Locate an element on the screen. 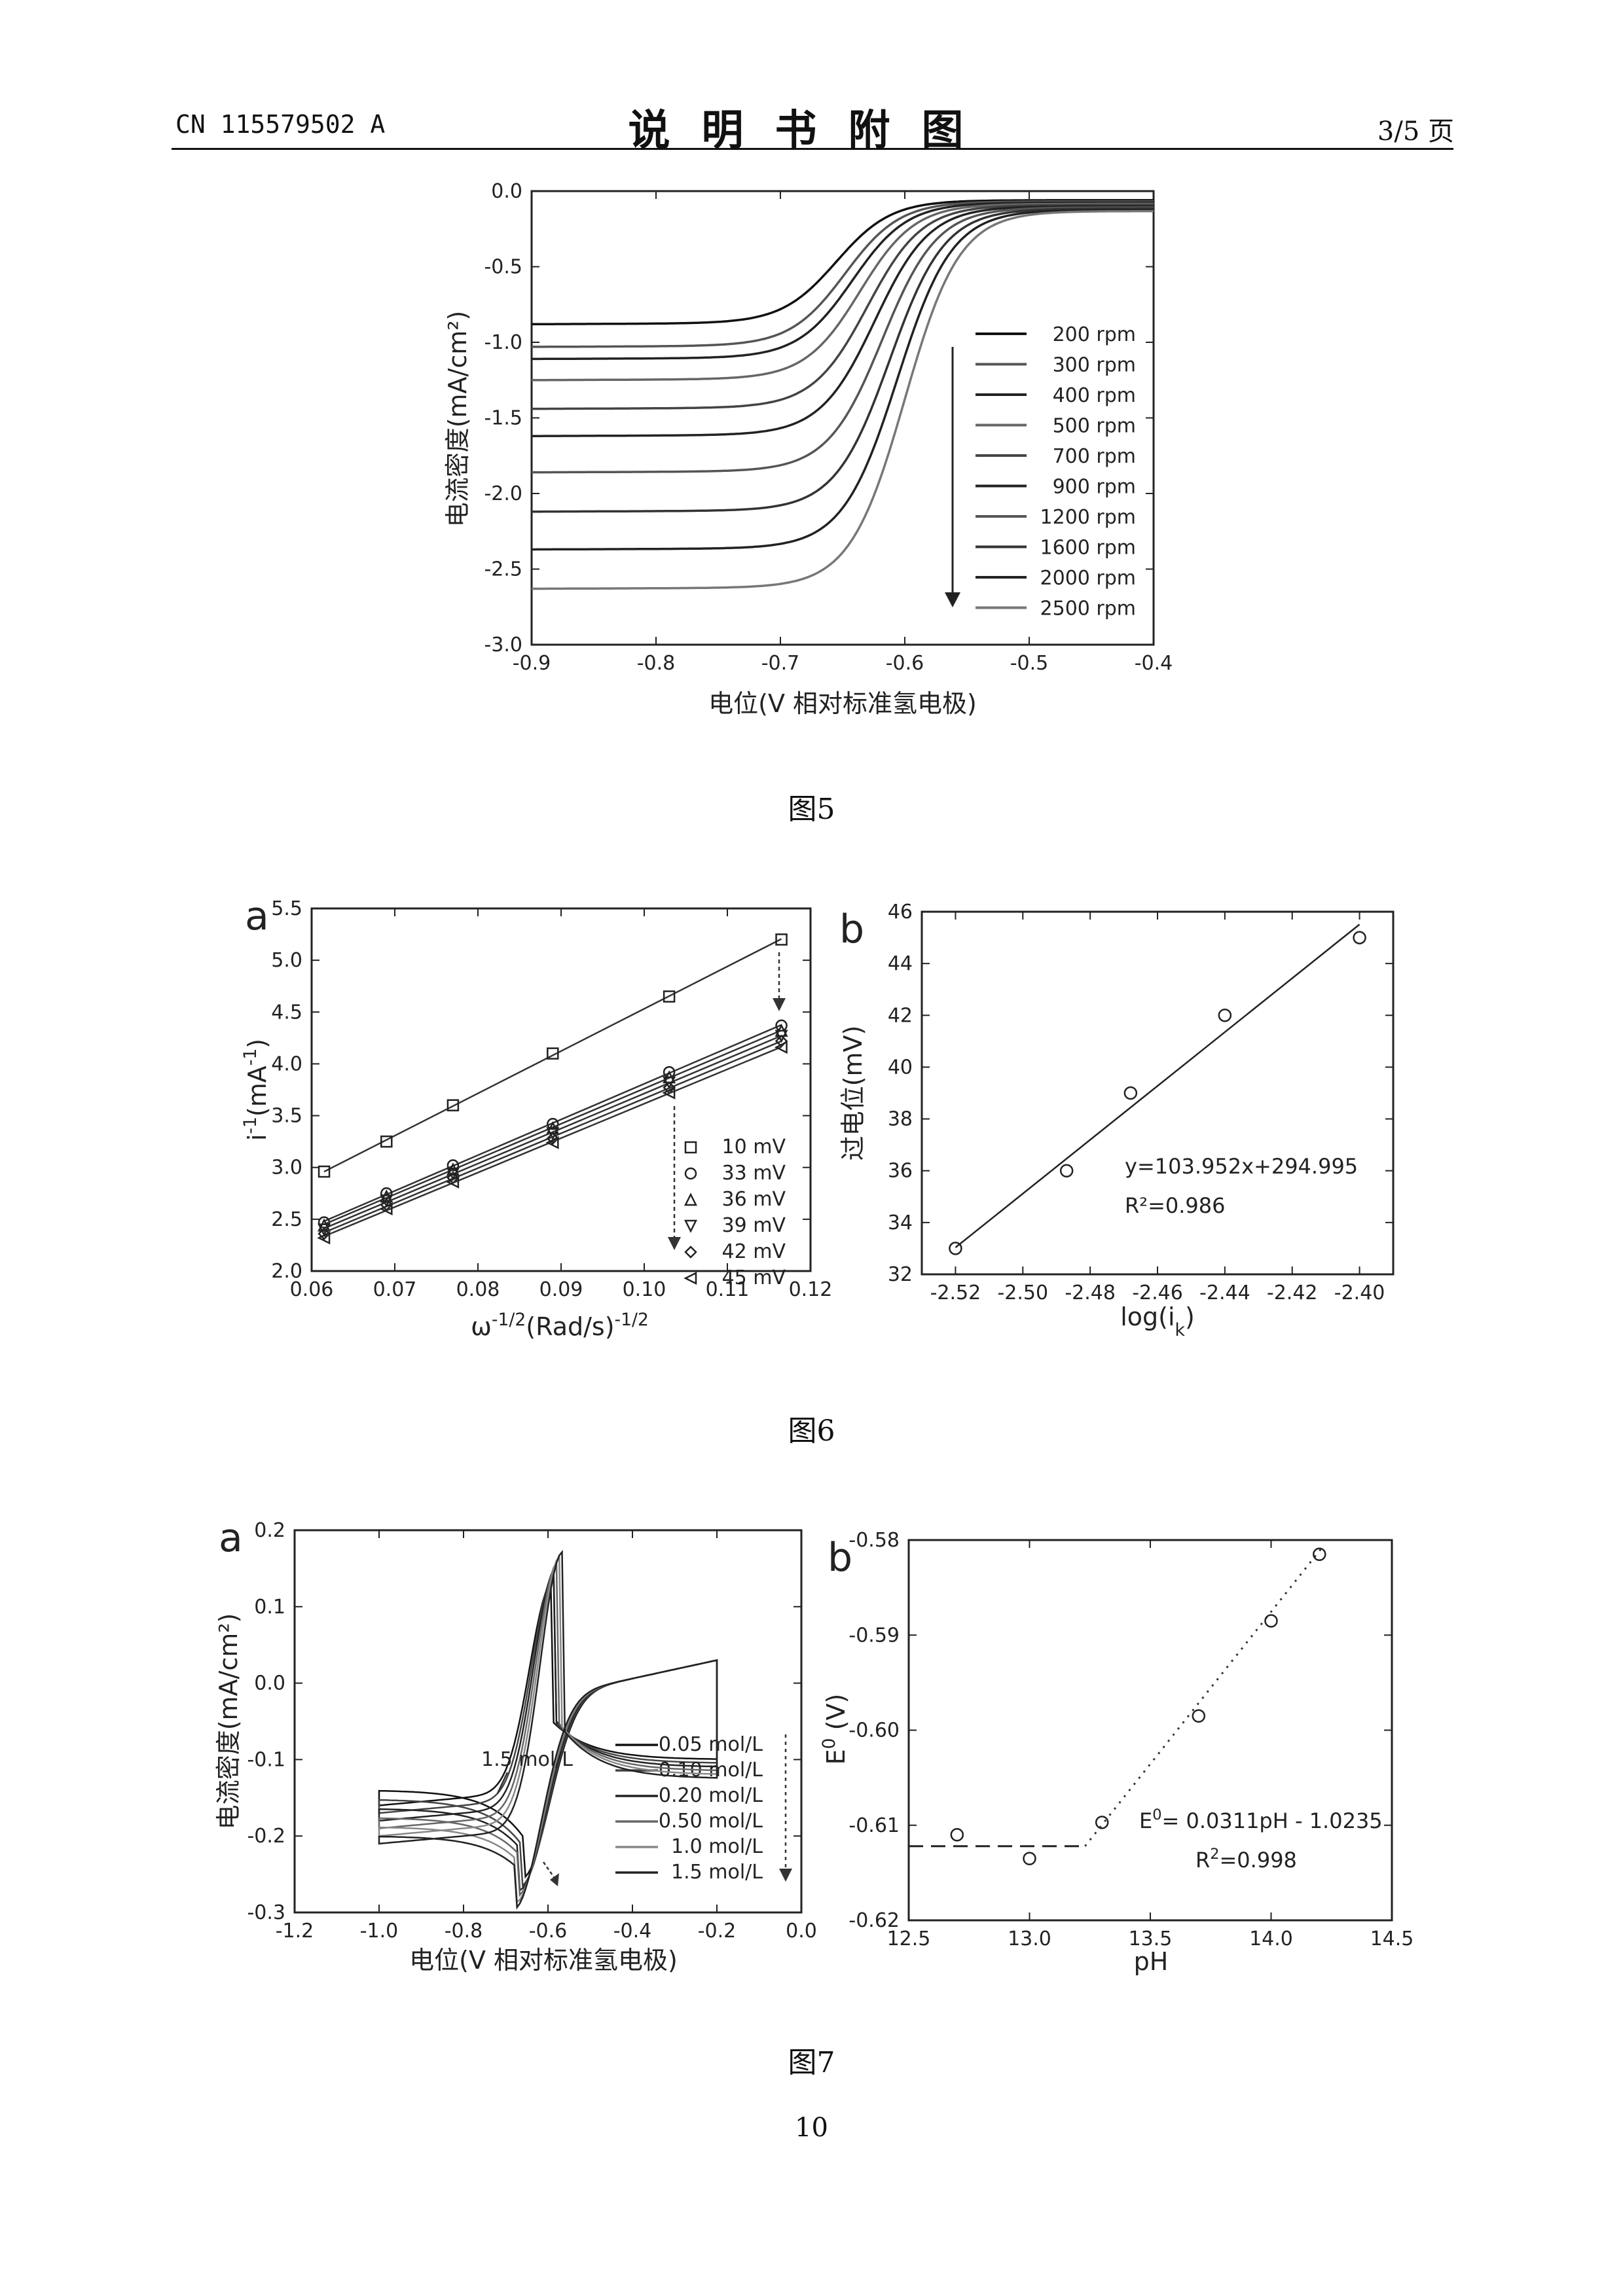  fig6a-xtick-label: 0.10 is located at coordinates (644, 1289).